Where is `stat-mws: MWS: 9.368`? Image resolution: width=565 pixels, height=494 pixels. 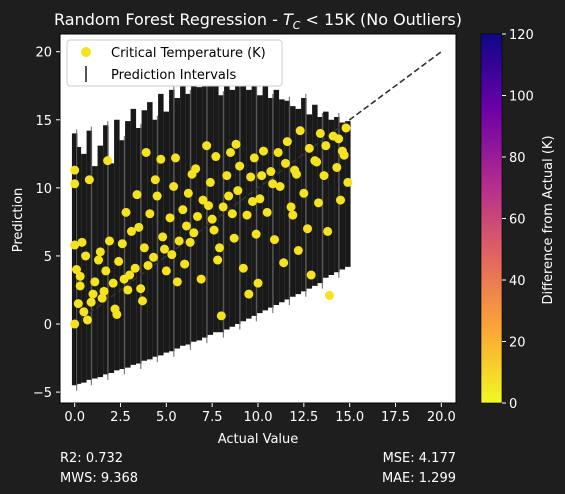 stat-mws: MWS: 9.368 is located at coordinates (99, 478).